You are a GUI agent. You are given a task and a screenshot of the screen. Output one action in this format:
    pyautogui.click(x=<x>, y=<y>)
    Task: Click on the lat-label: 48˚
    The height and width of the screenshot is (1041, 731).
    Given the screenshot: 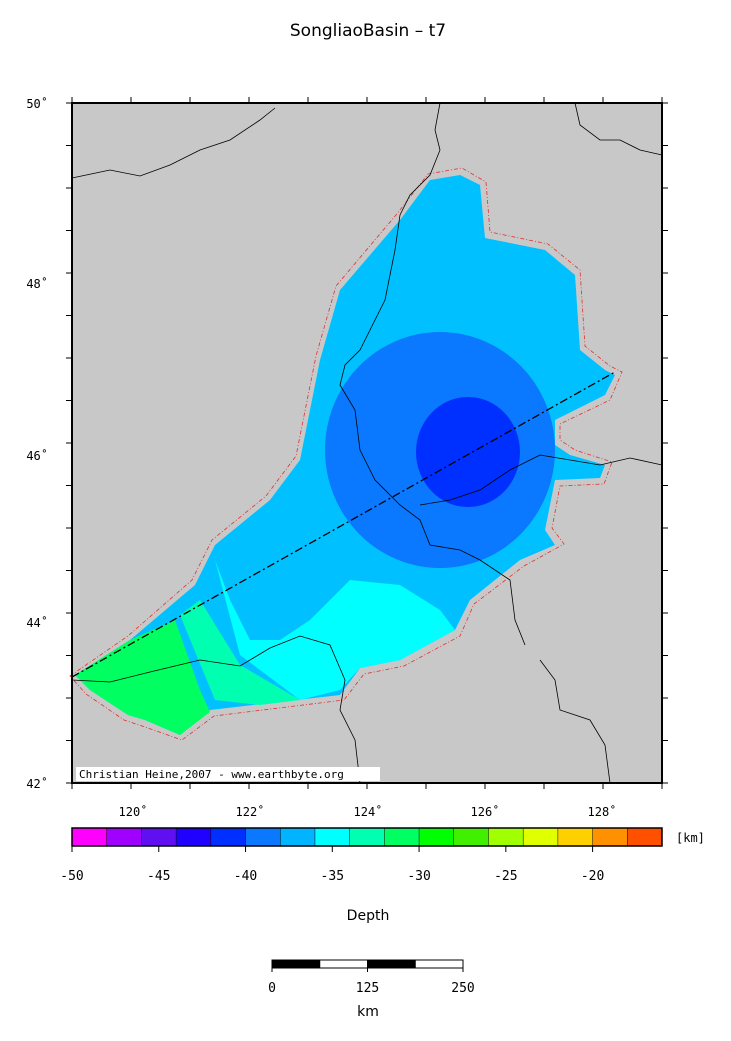 What is the action you would take?
    pyautogui.click(x=37, y=283)
    